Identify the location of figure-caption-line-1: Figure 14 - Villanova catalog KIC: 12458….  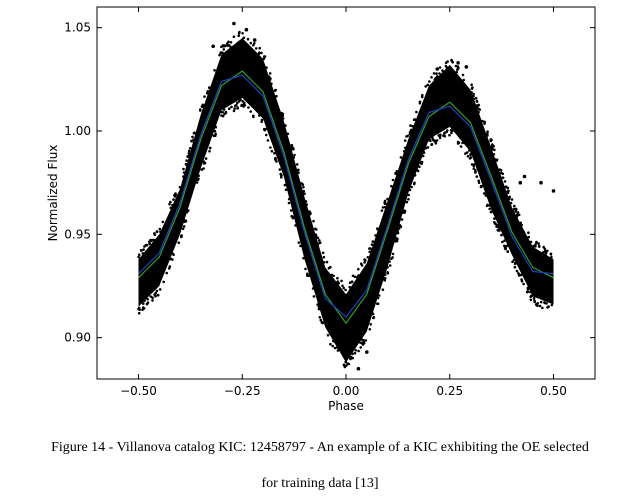
(320, 447).